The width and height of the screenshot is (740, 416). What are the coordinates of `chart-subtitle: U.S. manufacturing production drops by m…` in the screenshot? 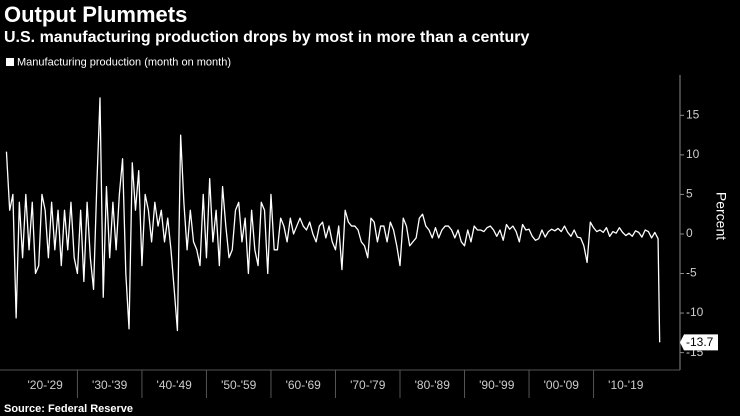 It's located at (266, 37).